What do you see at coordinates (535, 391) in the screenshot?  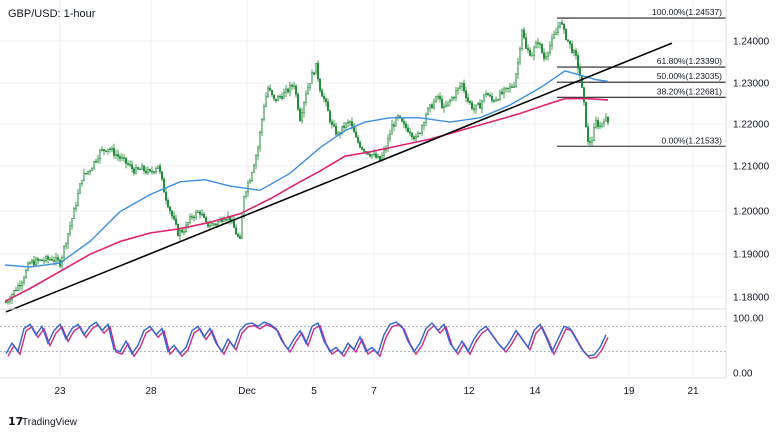 I see `x-tick-label: 14` at bounding box center [535, 391].